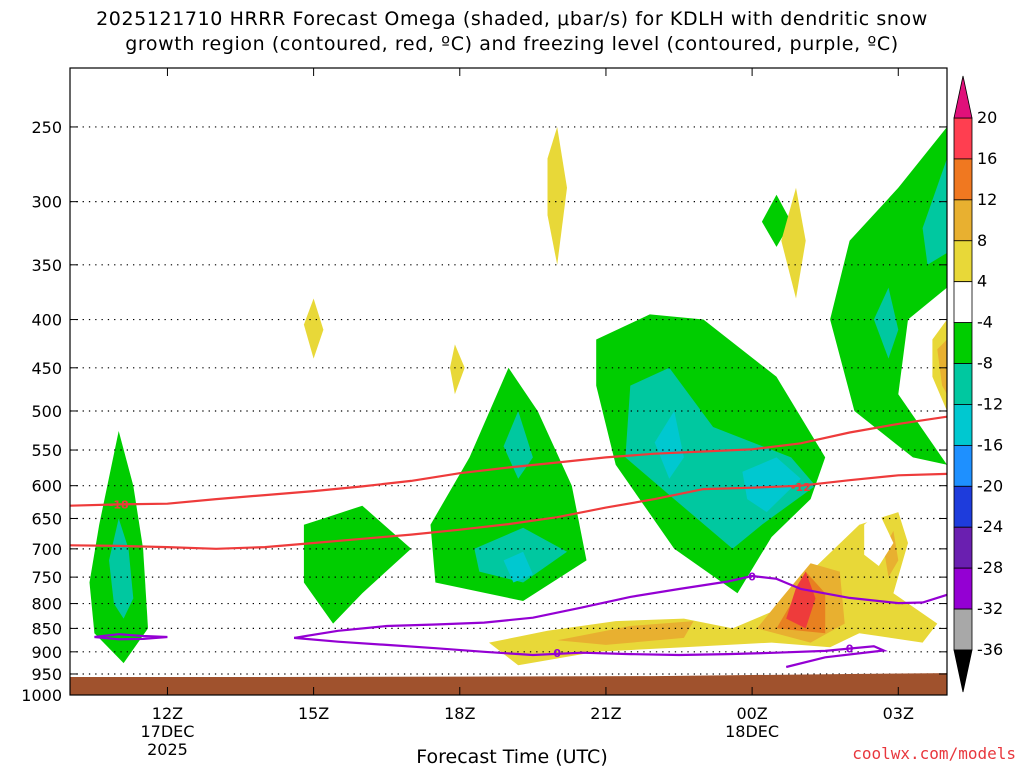  I want to click on y-tick-label-11: 800, so click(46, 604).